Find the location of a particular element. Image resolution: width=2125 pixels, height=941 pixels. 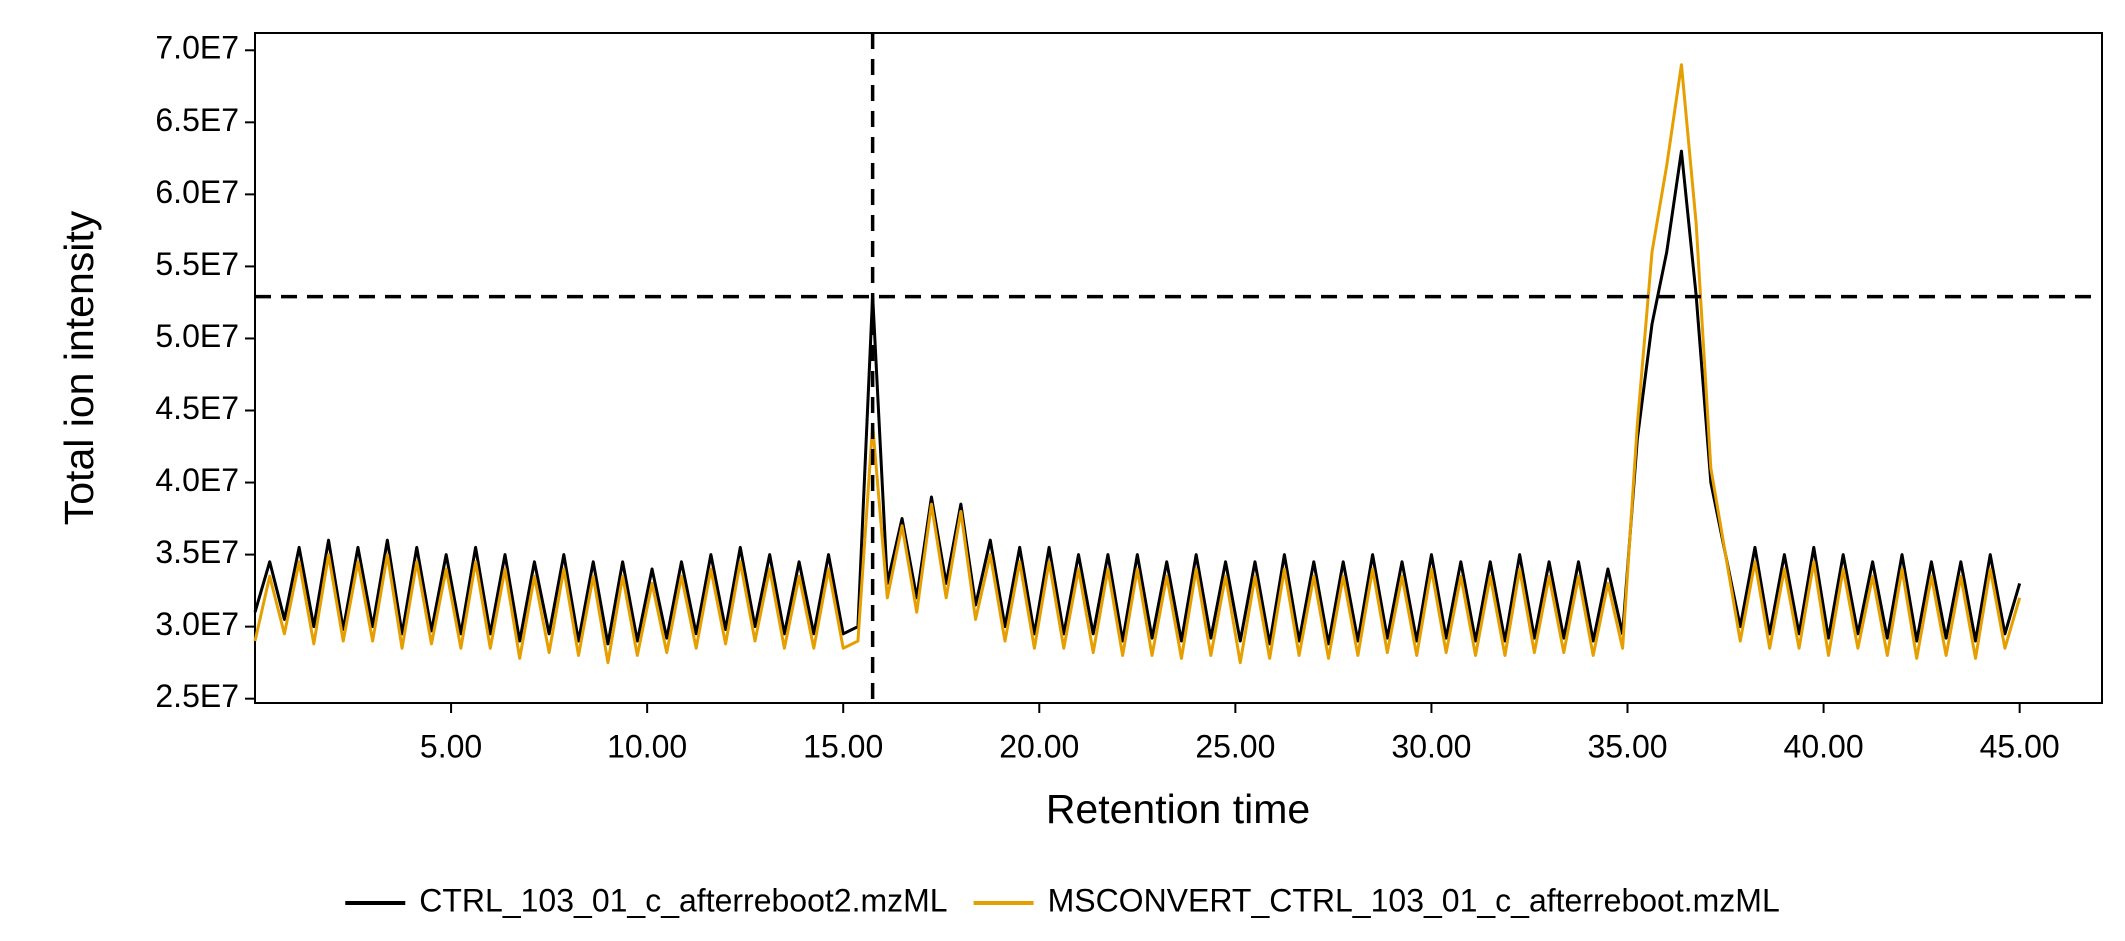

x-tick-label: 15.00 is located at coordinates (843, 746).